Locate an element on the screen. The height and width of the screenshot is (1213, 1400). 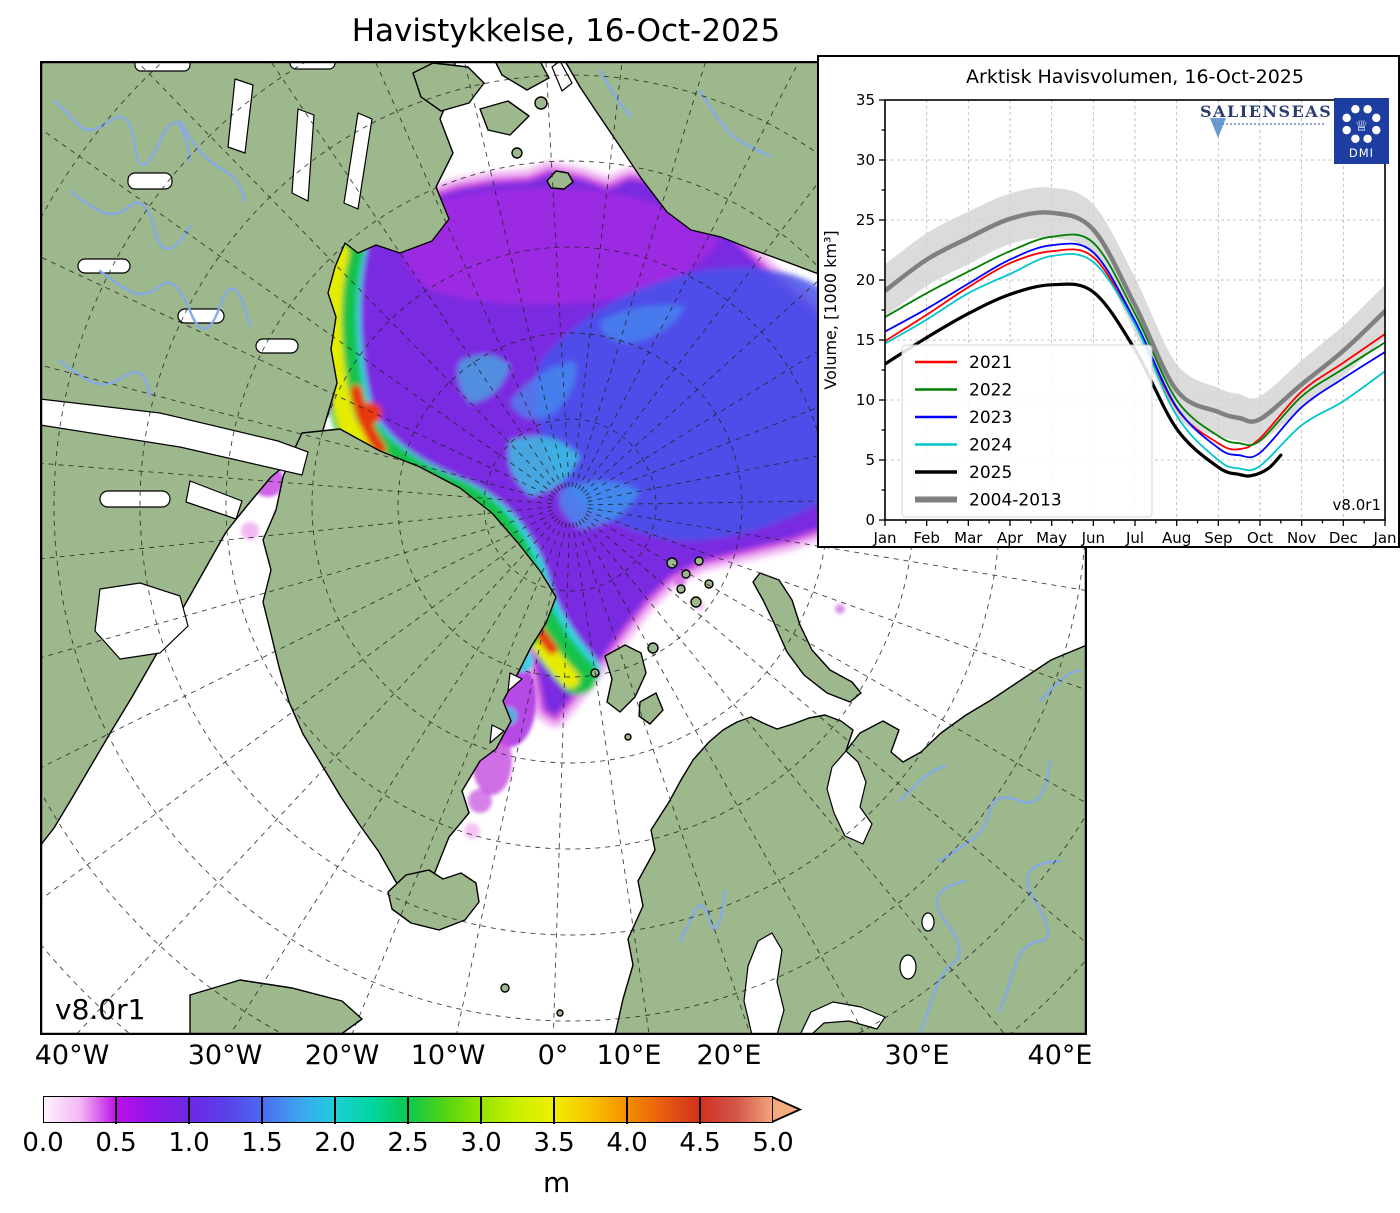
lon-label-20E: 20°E is located at coordinates (729, 1055).